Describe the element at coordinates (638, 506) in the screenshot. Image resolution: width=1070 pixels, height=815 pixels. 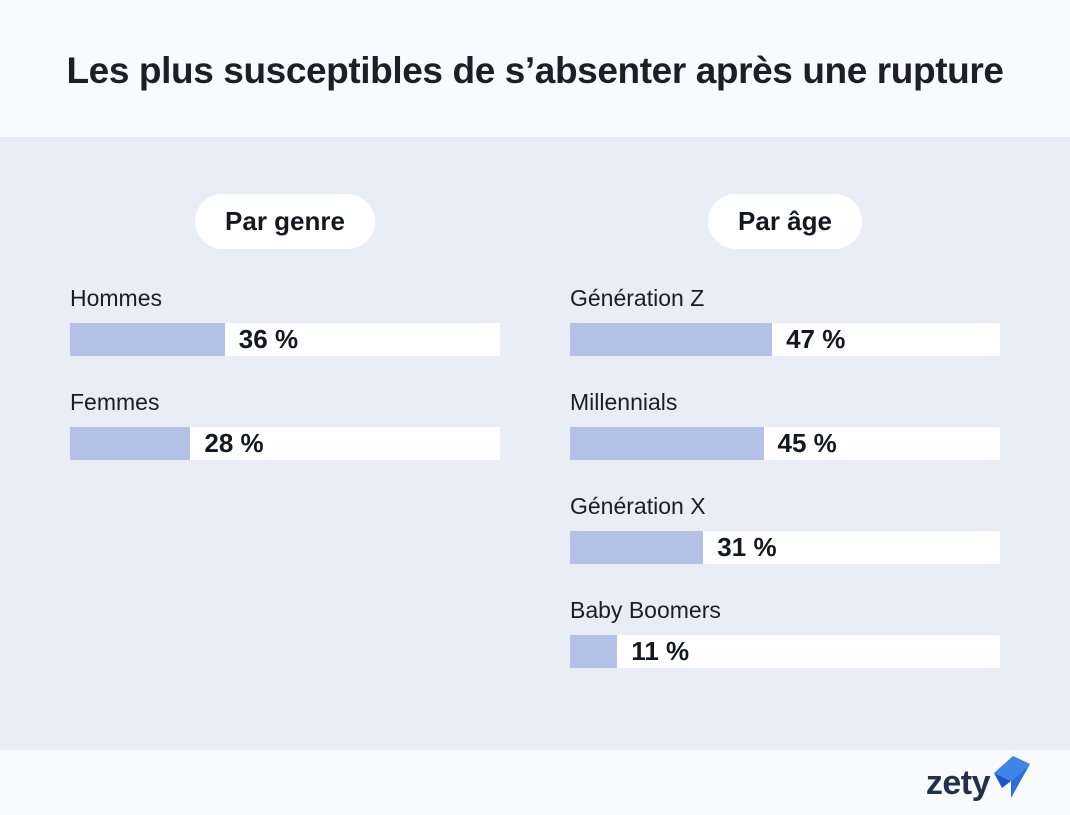
I see `bar-category-label: Génération X` at that location.